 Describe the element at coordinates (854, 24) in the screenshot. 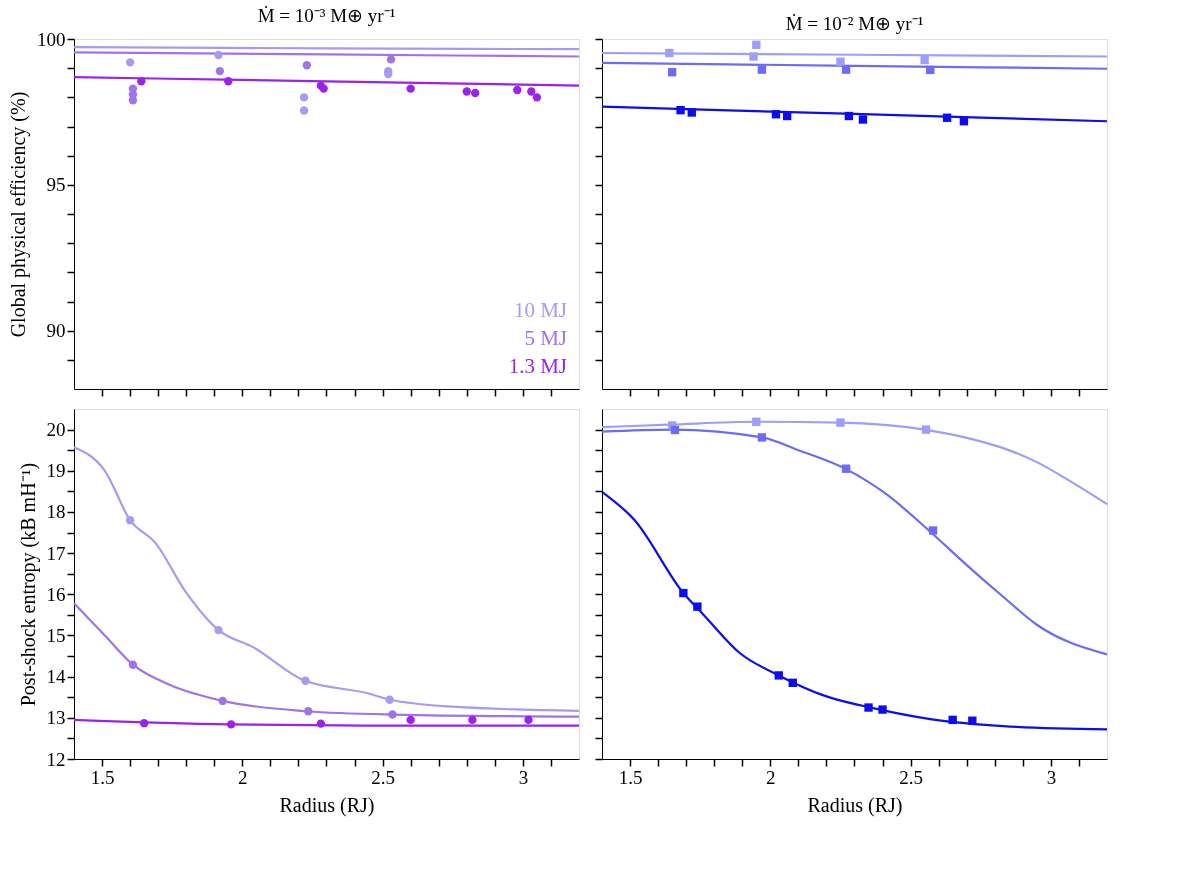

I see `chart-title: Ṁ = 10⁻² M⊕ yr⁻¹` at that location.